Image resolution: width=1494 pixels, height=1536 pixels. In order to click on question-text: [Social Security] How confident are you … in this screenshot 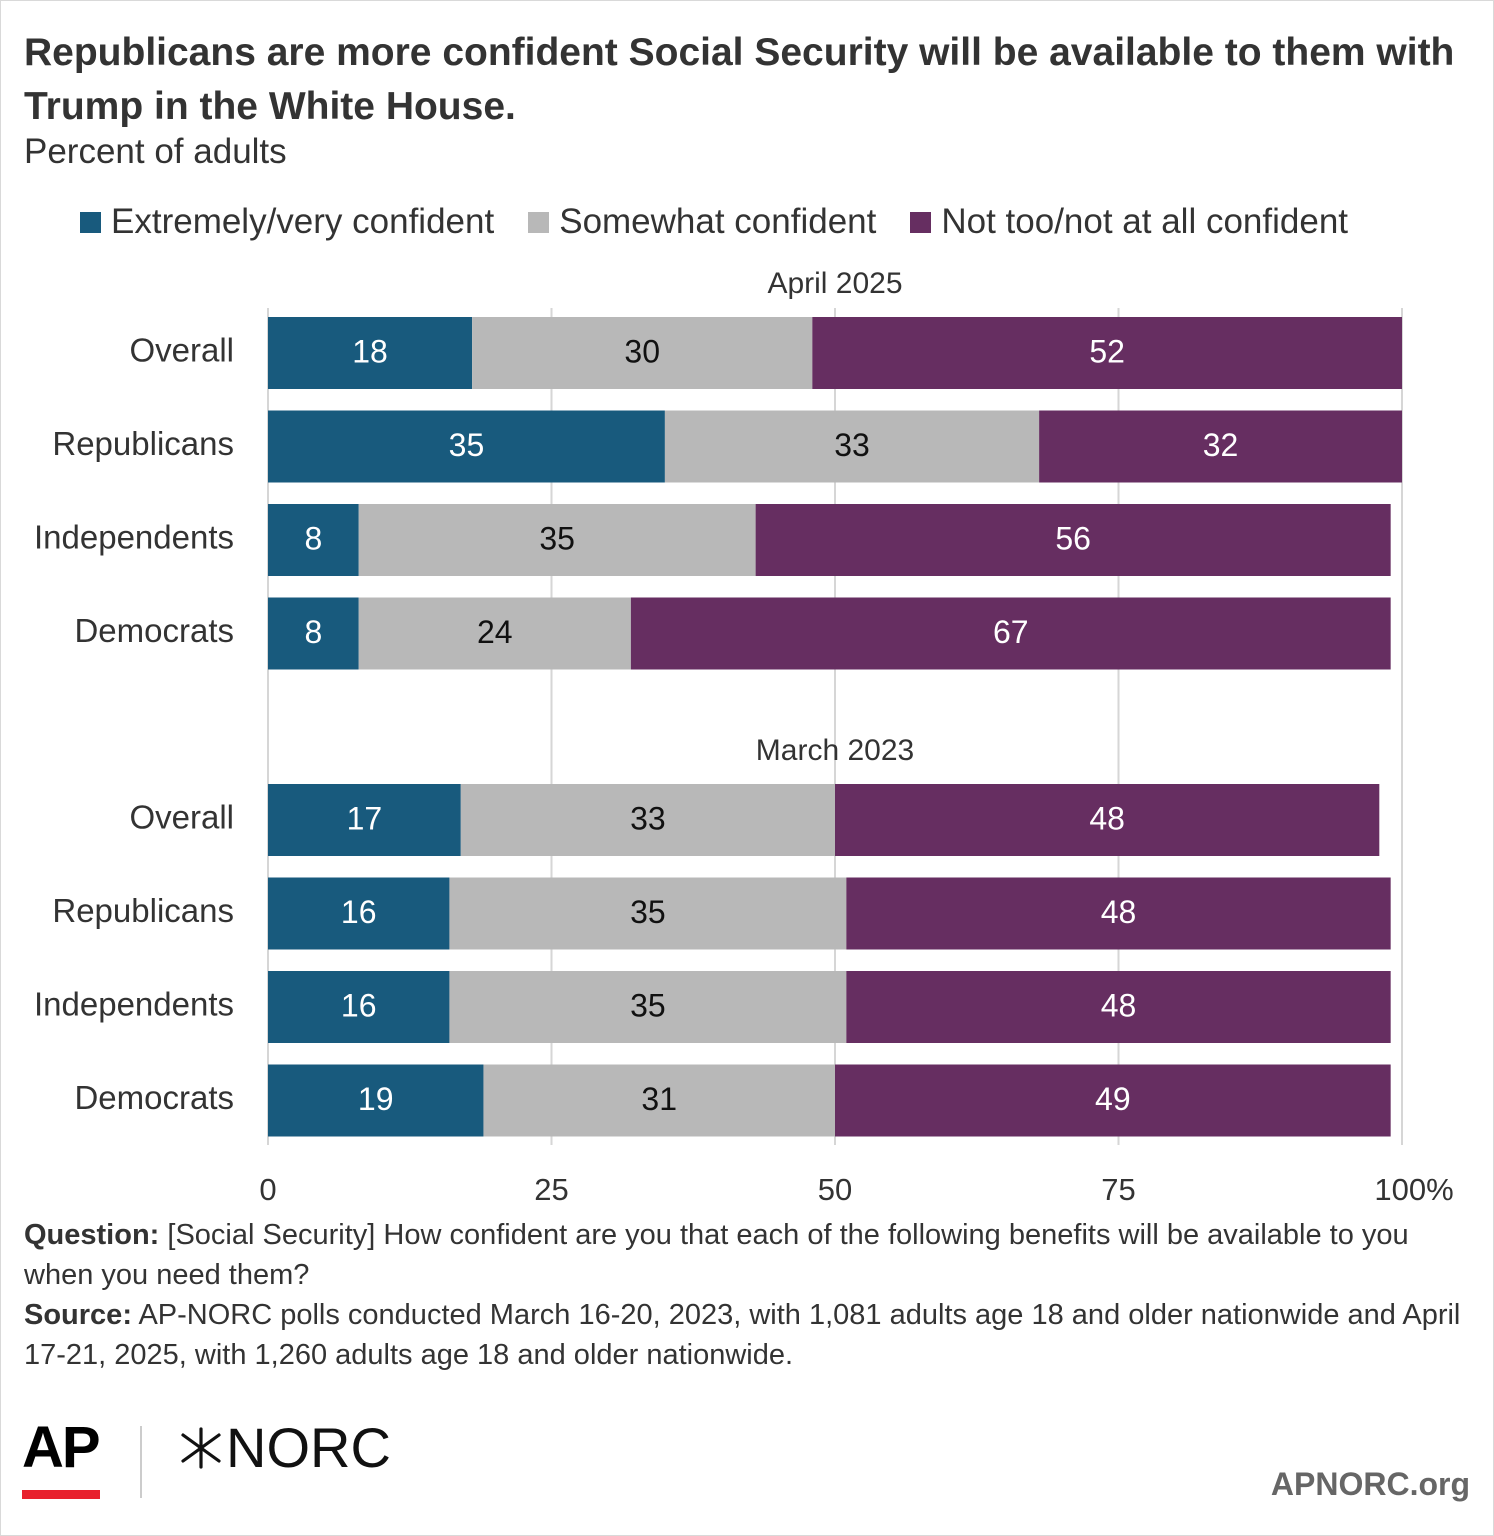, I will do `click(716, 1255)`.